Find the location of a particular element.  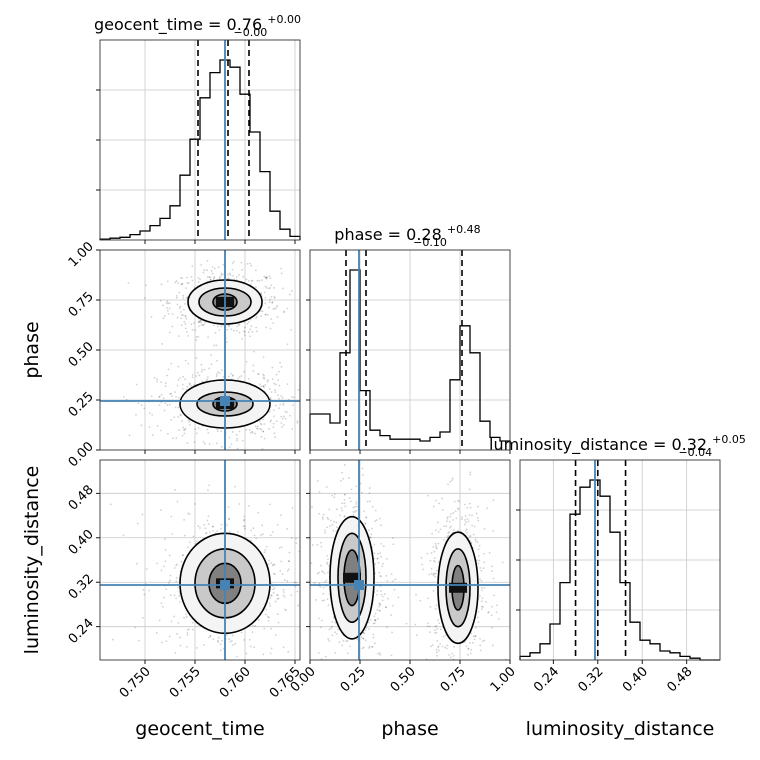

x-tick-label: 0.24 is located at coordinates (546, 679).